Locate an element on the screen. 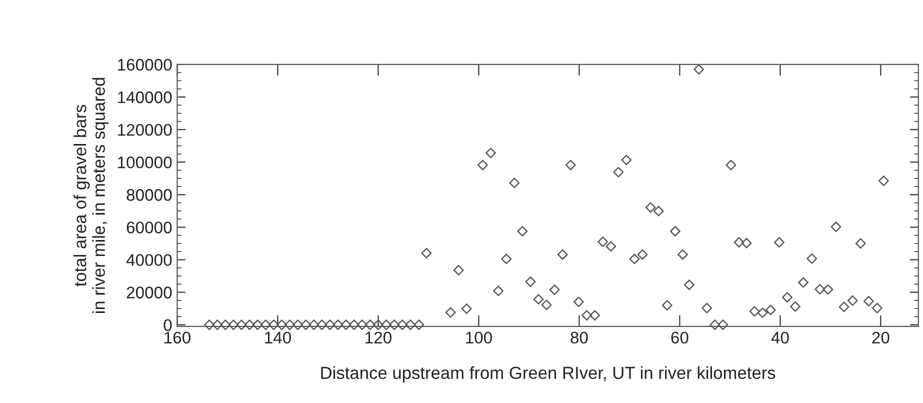 The image size is (923, 403). x-tick-label: 60 is located at coordinates (679, 338).